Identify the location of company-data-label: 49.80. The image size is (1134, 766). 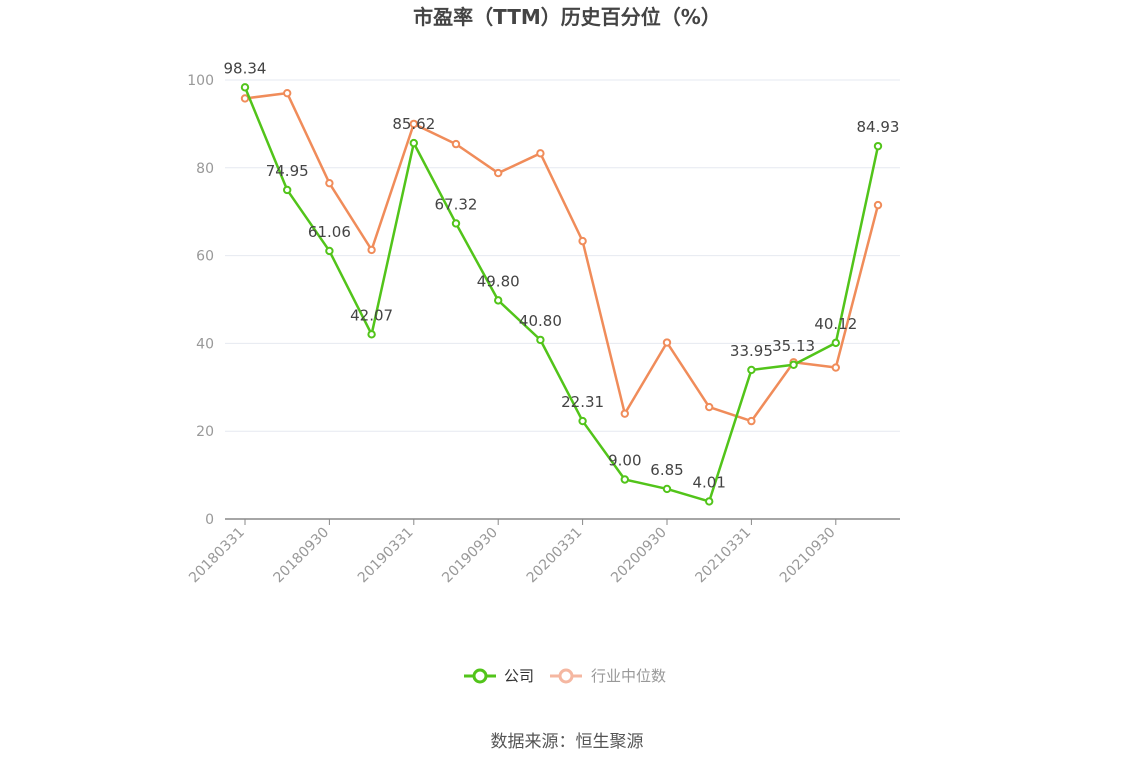
(498, 281).